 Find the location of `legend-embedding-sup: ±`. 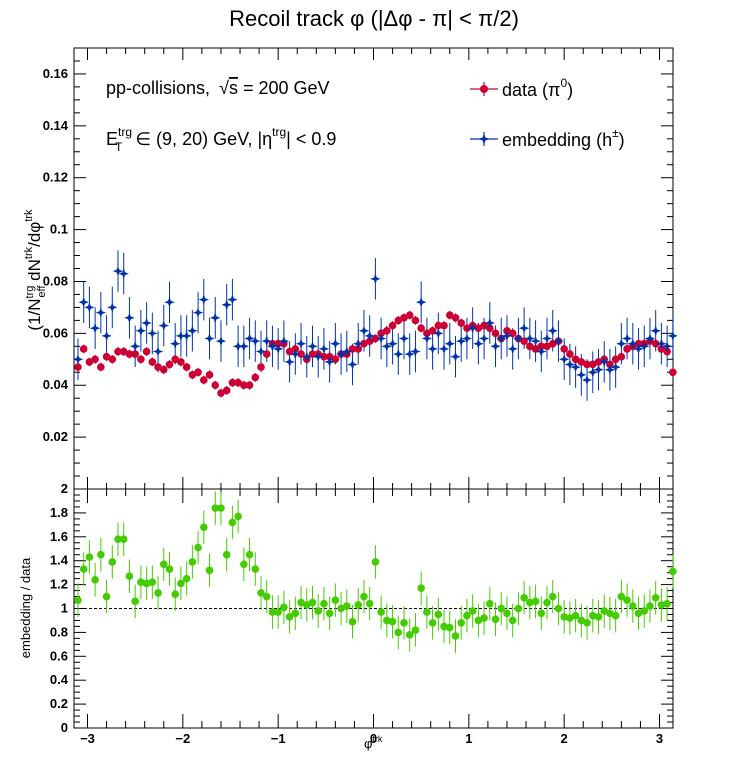

legend-embedding-sup: ± is located at coordinates (615, 133).